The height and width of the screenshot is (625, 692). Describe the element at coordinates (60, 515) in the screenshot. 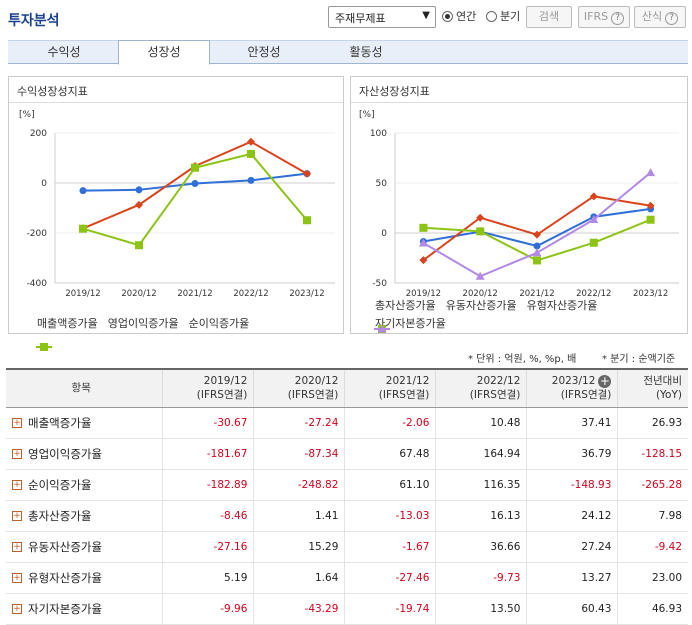

I see `row-label: 총자산증가율` at that location.